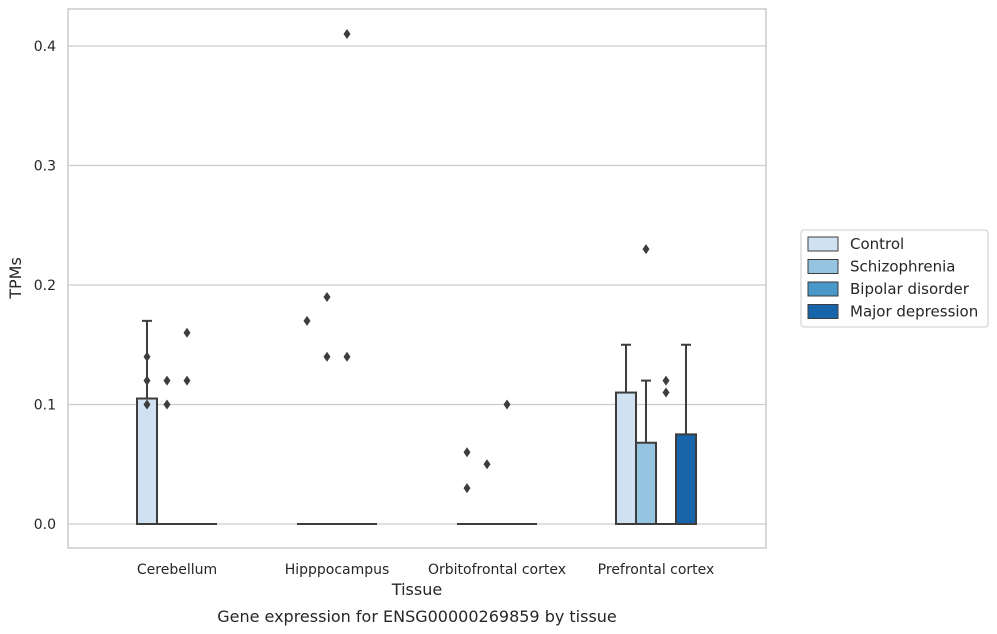 The image size is (997, 634). What do you see at coordinates (497, 570) in the screenshot?
I see `x-tick-label: Orbitofrontal cortex` at bounding box center [497, 570].